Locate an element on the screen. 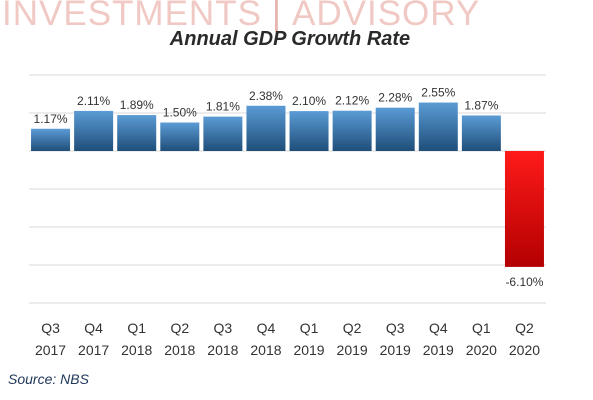 The width and height of the screenshot is (593, 400). watermark-left: INVESTMENTS is located at coordinates (132, 16).